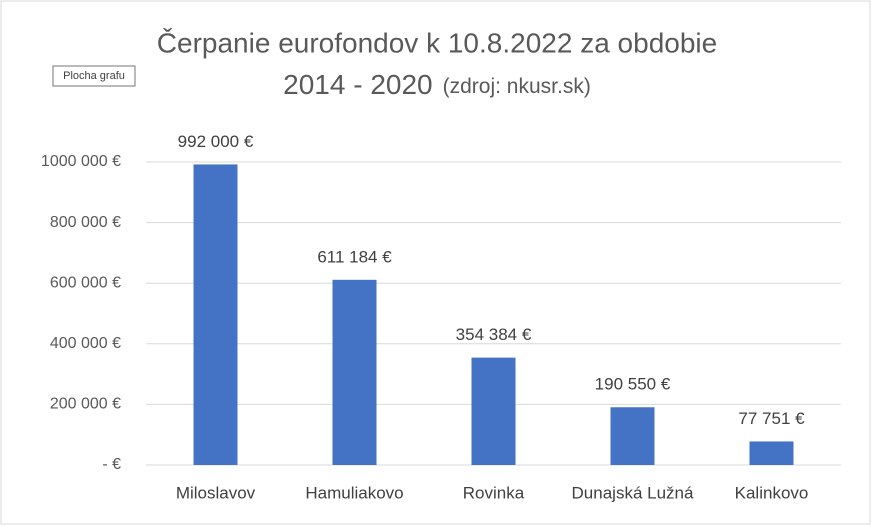 Image resolution: width=872 pixels, height=526 pixels. What do you see at coordinates (85, 282) in the screenshot?
I see `y-tick-label: 600 000 €` at bounding box center [85, 282].